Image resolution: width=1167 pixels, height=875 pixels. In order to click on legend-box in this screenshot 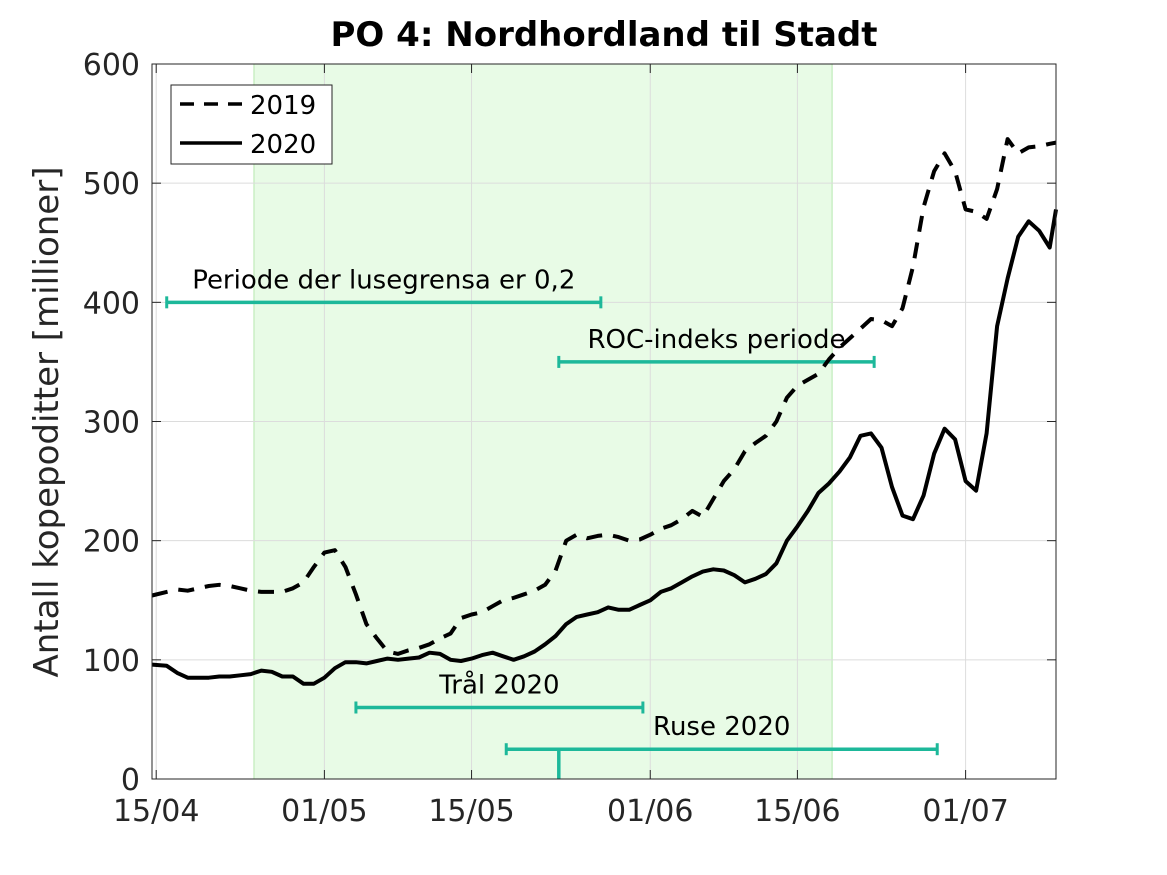, I will do `click(251, 124)`.